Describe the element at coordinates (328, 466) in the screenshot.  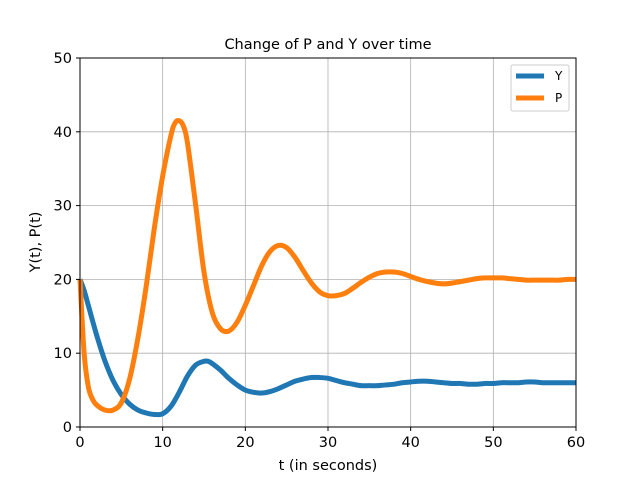
I see `x-axis-label: t (in seconds)` at that location.